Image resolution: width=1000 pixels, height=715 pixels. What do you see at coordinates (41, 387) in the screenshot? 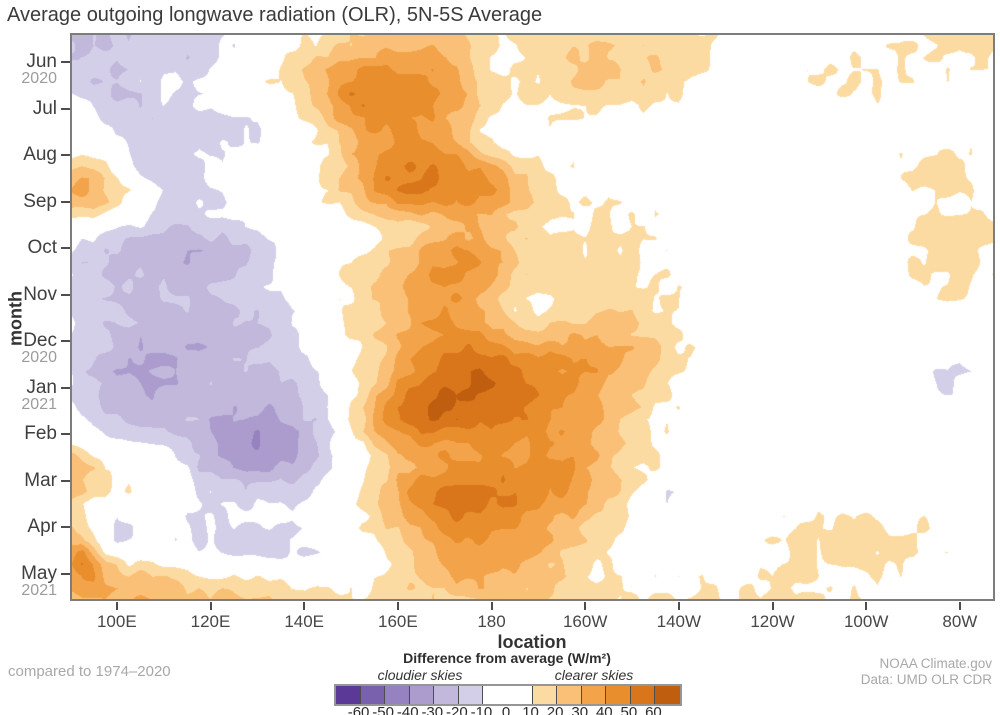
I see `y-tick-month: Jan` at bounding box center [41, 387].